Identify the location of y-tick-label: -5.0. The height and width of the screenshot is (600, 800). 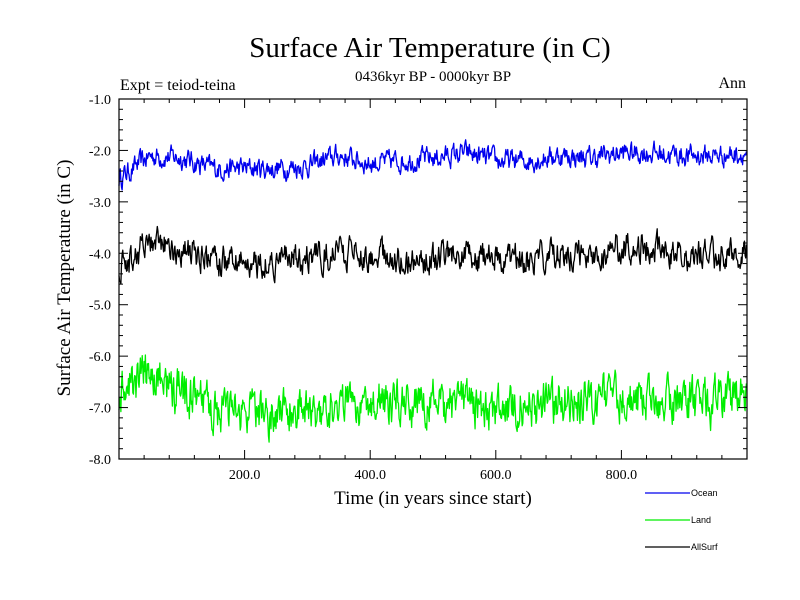
(100, 306).